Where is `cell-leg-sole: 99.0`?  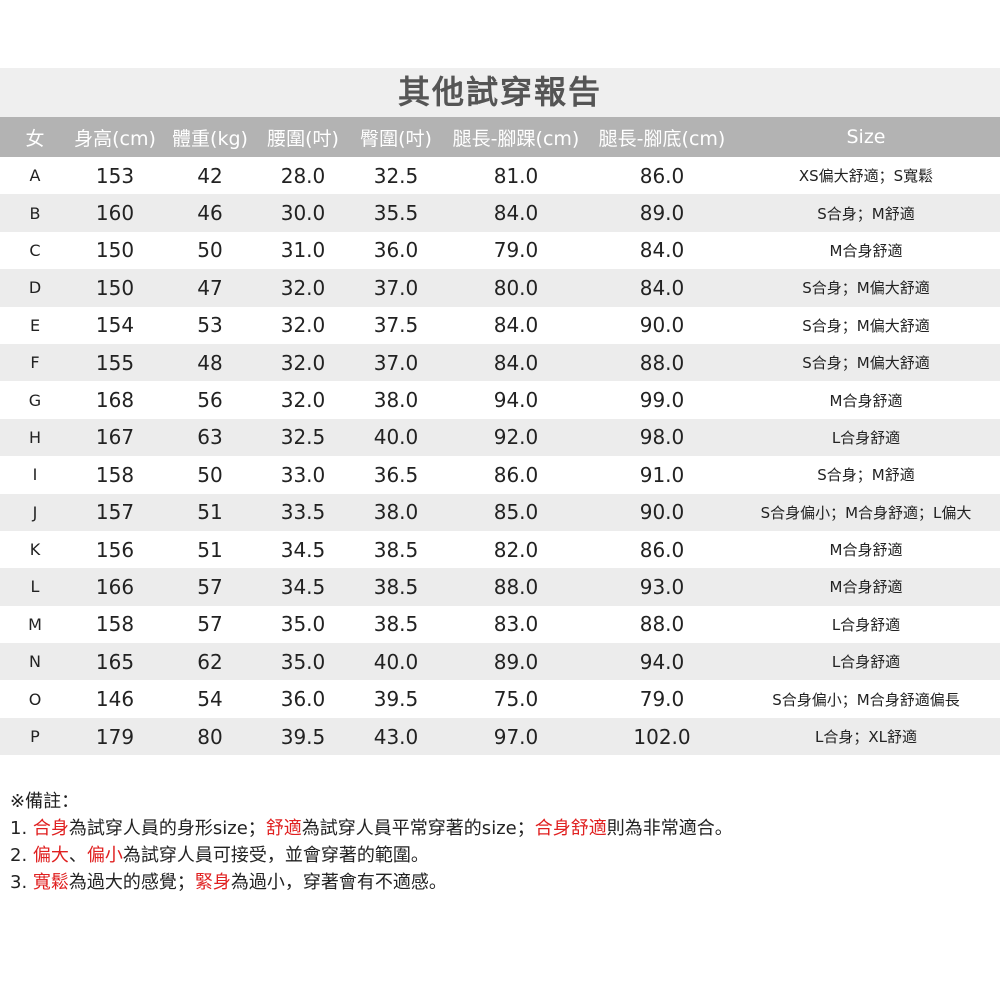 cell-leg-sole: 99.0 is located at coordinates (662, 400).